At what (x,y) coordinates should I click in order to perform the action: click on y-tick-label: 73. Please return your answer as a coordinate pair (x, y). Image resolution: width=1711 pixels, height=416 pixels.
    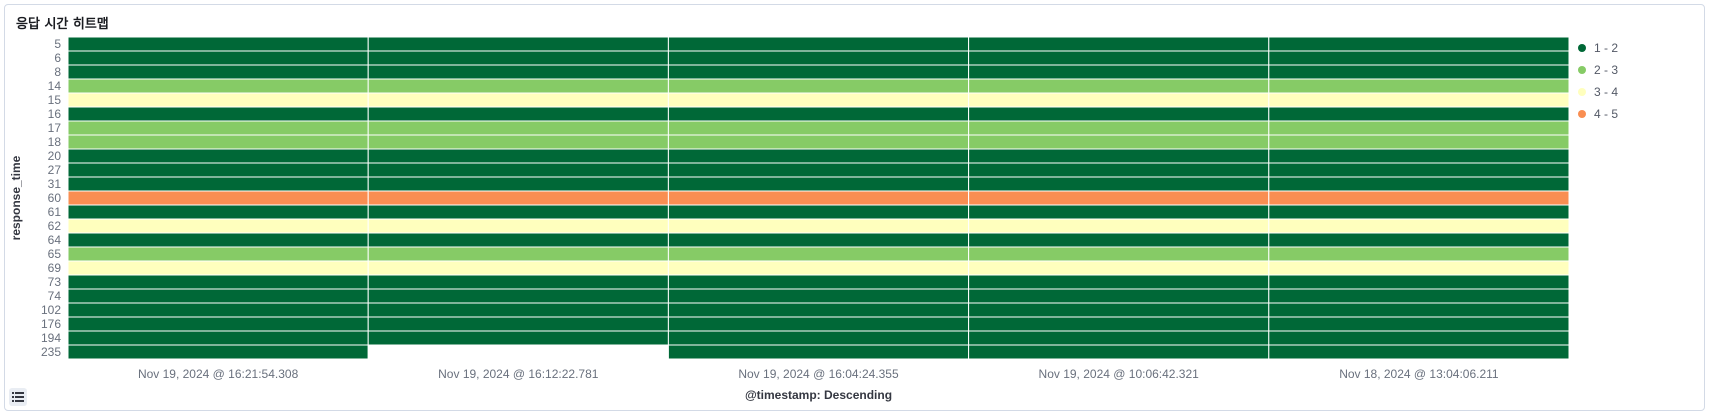
    Looking at the image, I should click on (55, 282).